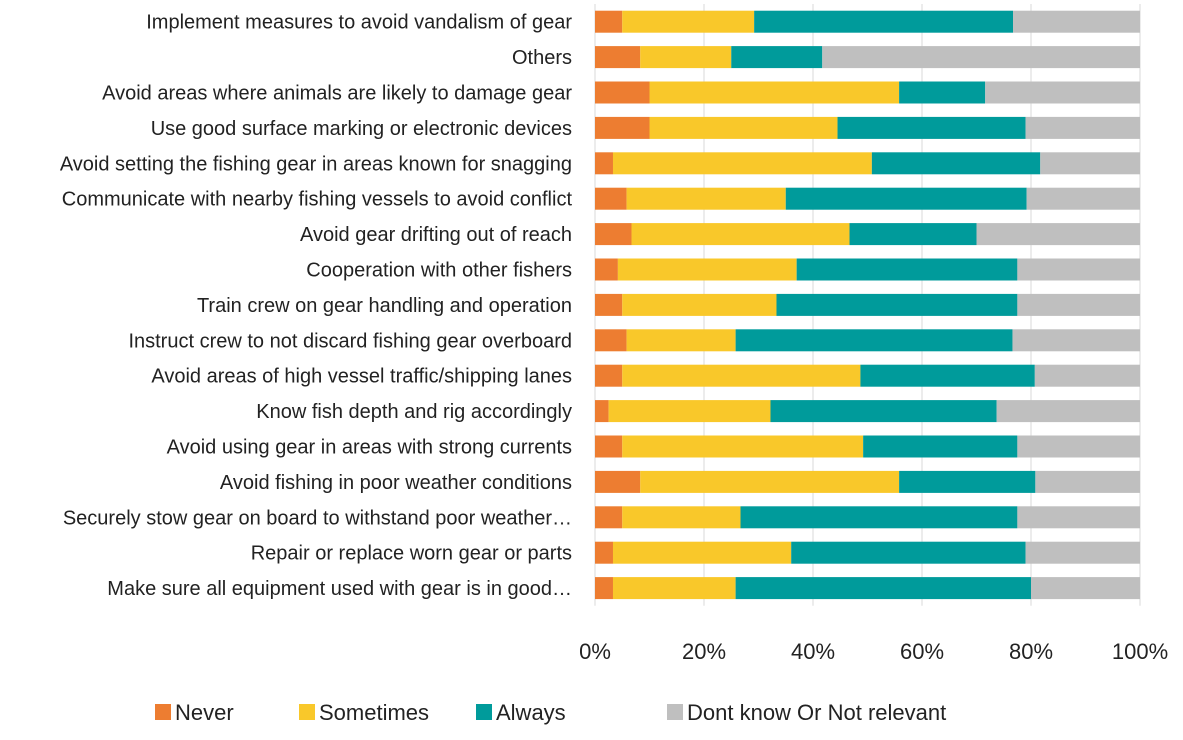  Describe the element at coordinates (542, 58) in the screenshot. I see `category-label: Others` at that location.